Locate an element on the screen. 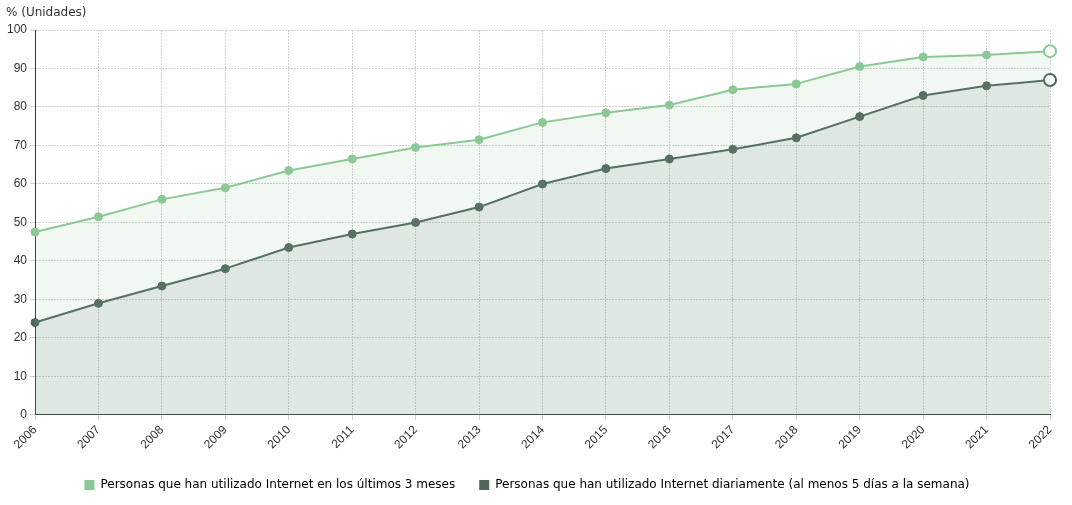 The width and height of the screenshot is (1072, 505). y-tick-label: 80 is located at coordinates (20, 106).